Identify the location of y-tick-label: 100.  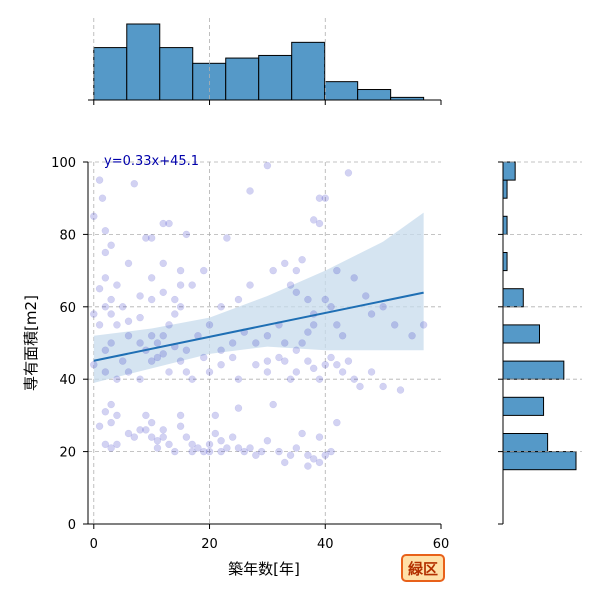
(63, 163).